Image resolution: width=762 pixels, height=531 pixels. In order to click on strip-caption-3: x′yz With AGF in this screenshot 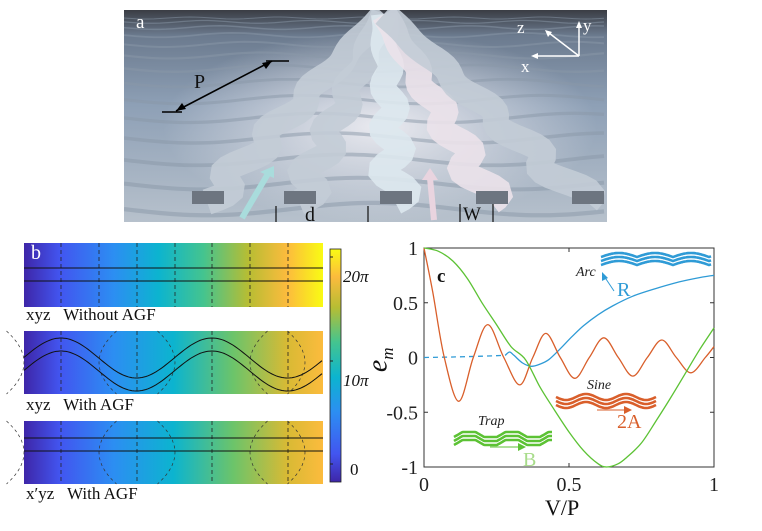, I will do `click(82, 494)`.